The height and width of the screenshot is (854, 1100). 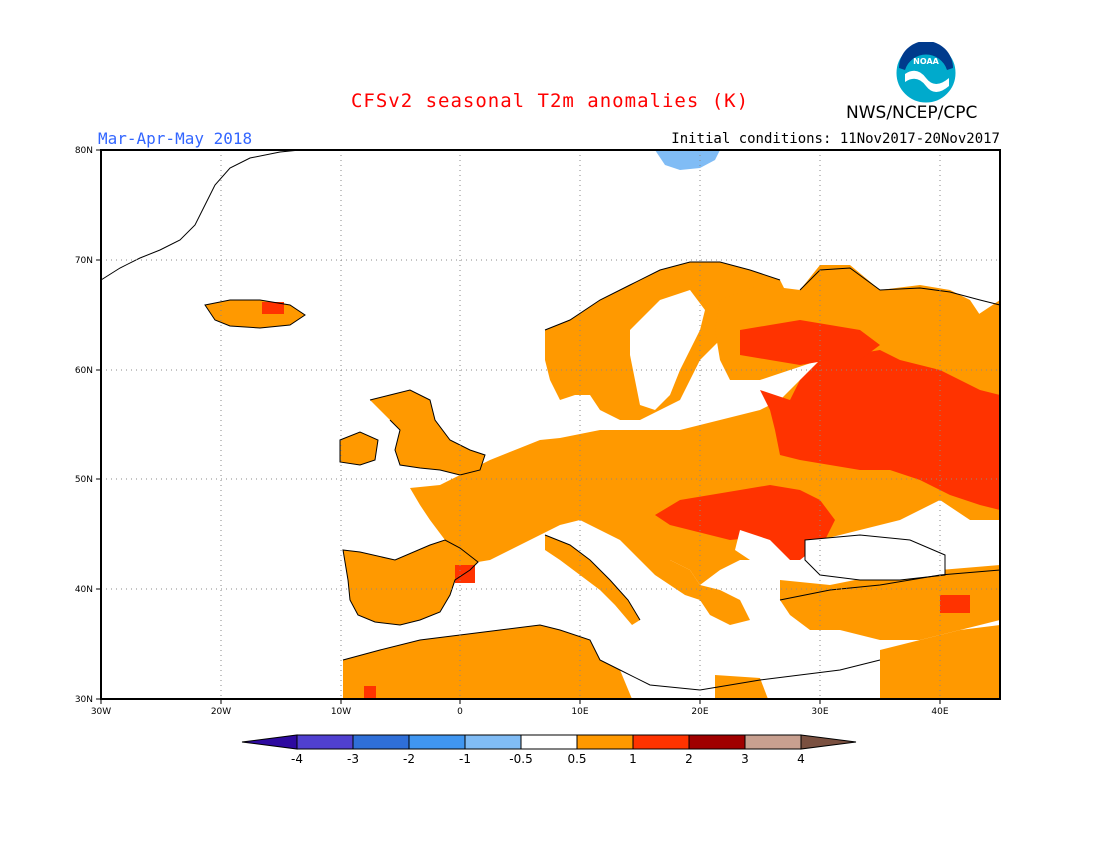 What do you see at coordinates (835, 139) in the screenshot?
I see `initial-conditions-label: Initial conditions: 11Nov2017-20Nov2017` at bounding box center [835, 139].